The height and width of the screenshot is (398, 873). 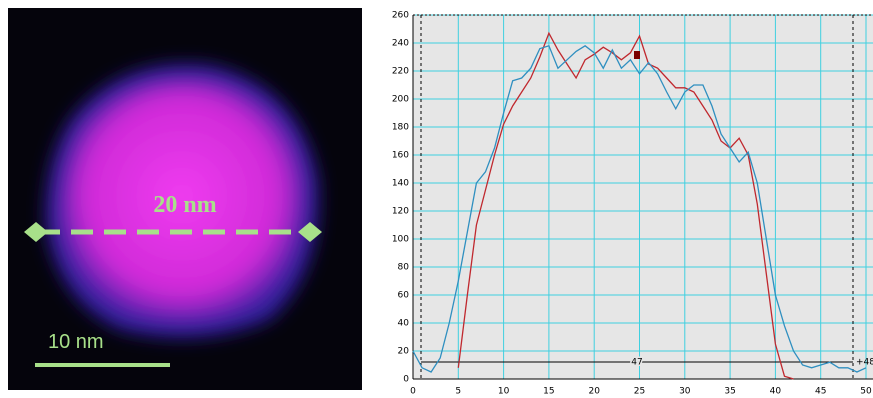 I want to click on y-tick-label: 140, so click(x=400, y=184).